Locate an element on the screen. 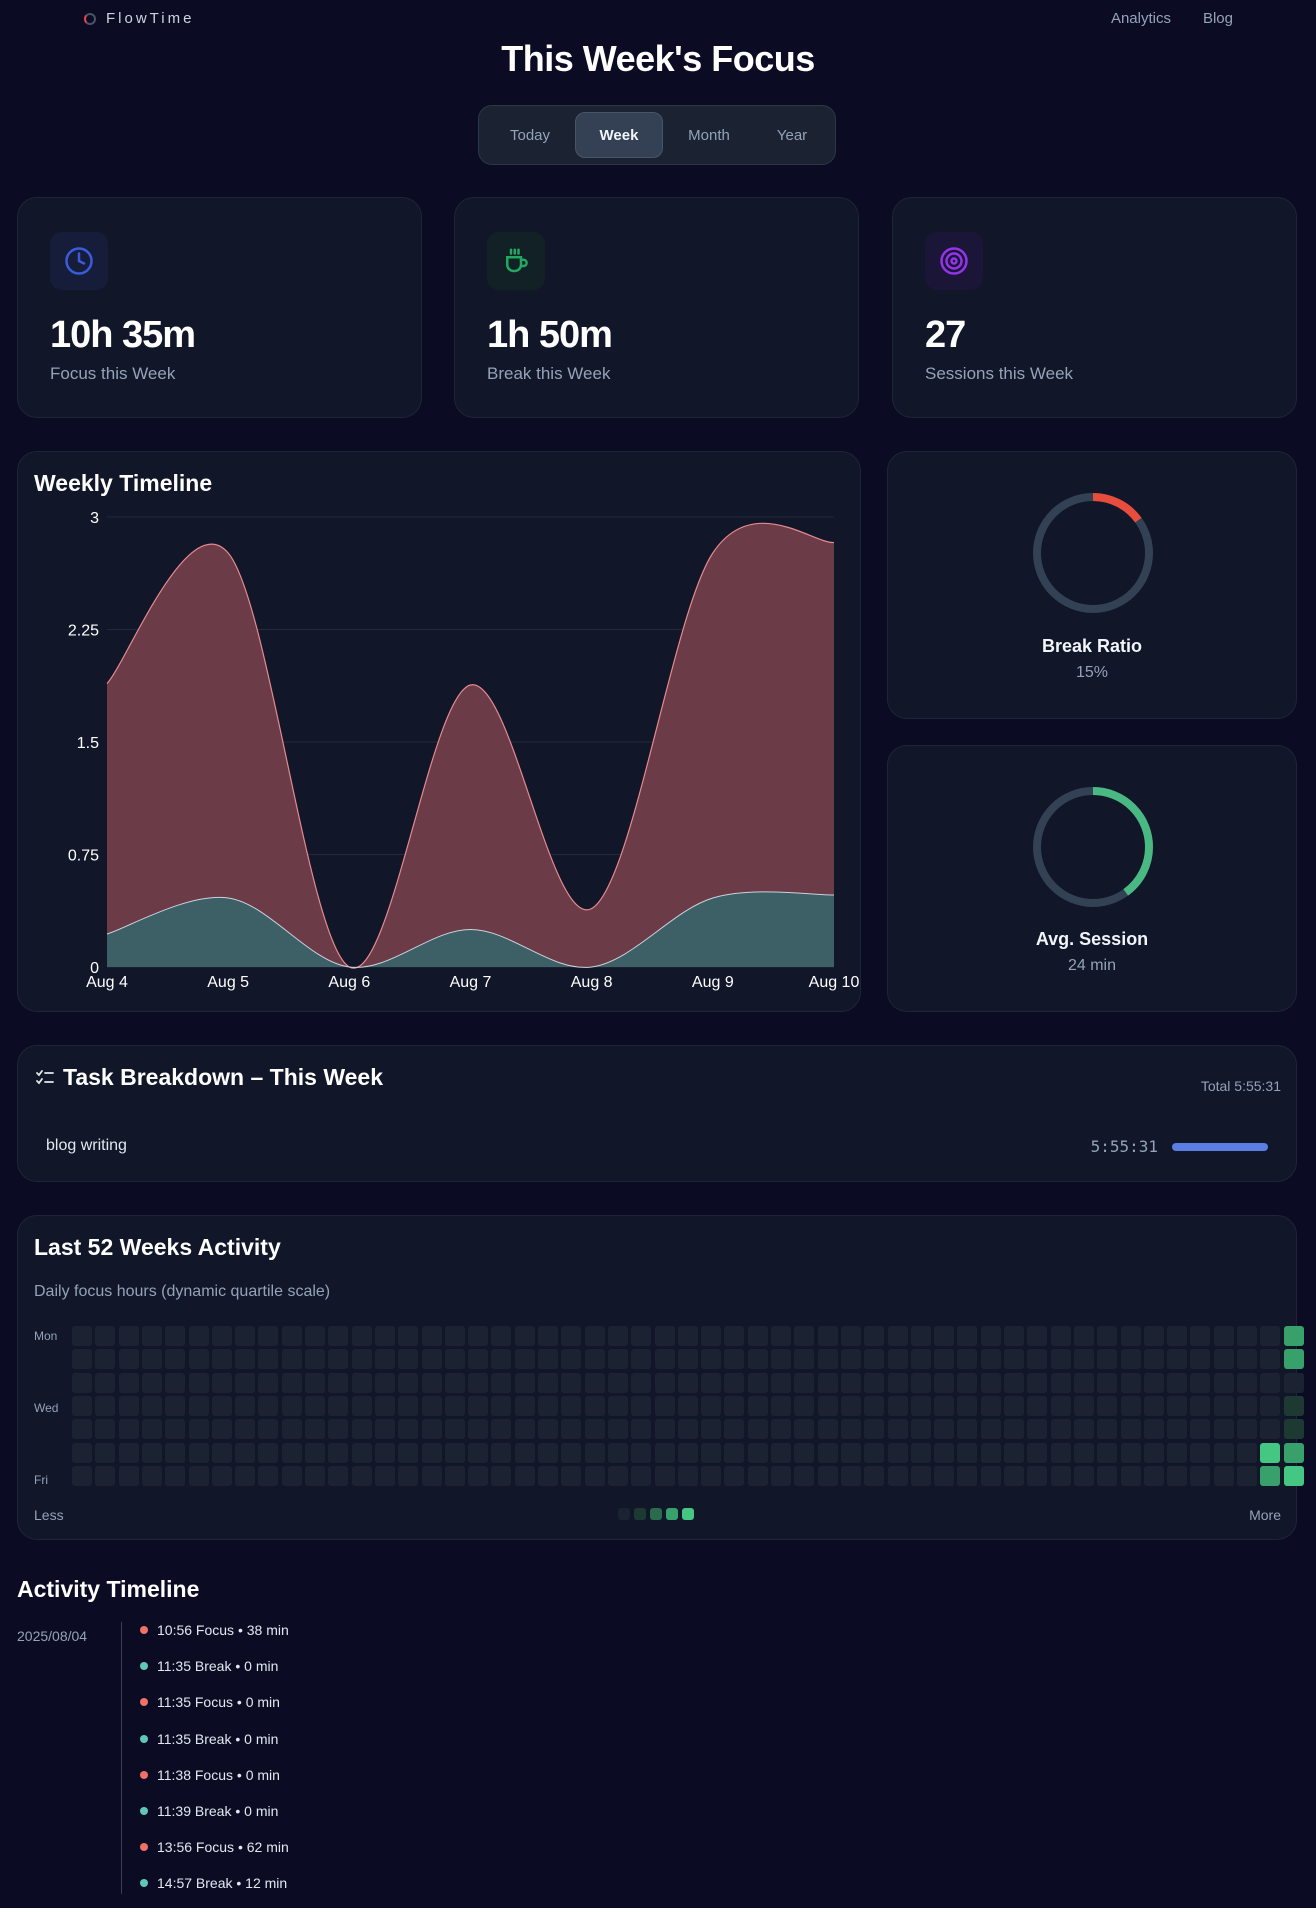 Image resolution: width=1316 pixels, height=1908 pixels. period-week: Week is located at coordinates (619, 135).